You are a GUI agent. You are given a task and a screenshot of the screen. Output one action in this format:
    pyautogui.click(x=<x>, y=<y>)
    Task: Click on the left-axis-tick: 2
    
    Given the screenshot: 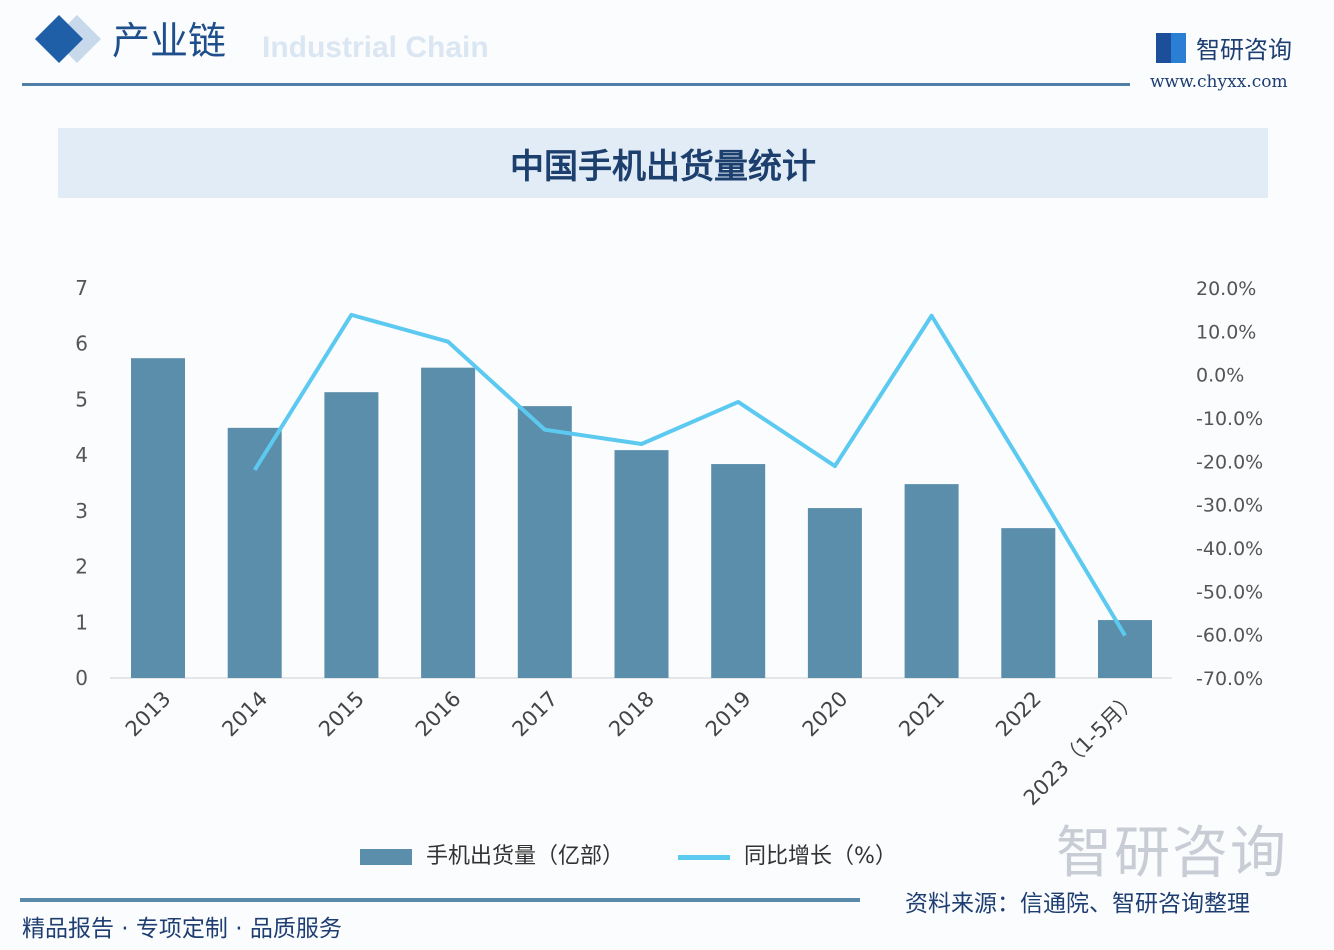 What is the action you would take?
    pyautogui.click(x=81, y=567)
    